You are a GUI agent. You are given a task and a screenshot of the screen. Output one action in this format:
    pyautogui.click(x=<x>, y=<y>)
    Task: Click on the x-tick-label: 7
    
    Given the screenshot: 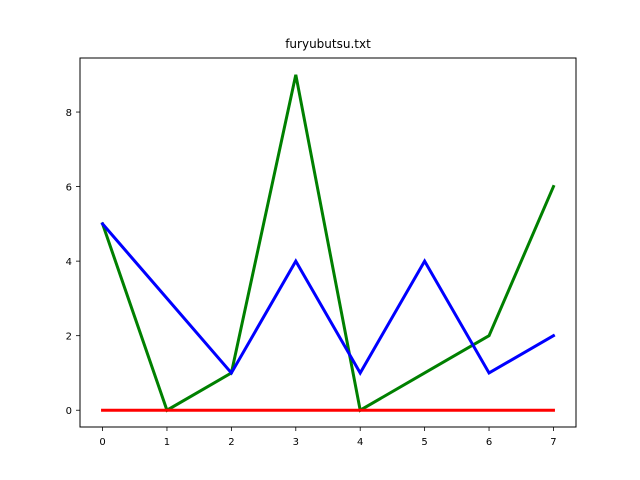 What is the action you would take?
    pyautogui.click(x=553, y=442)
    